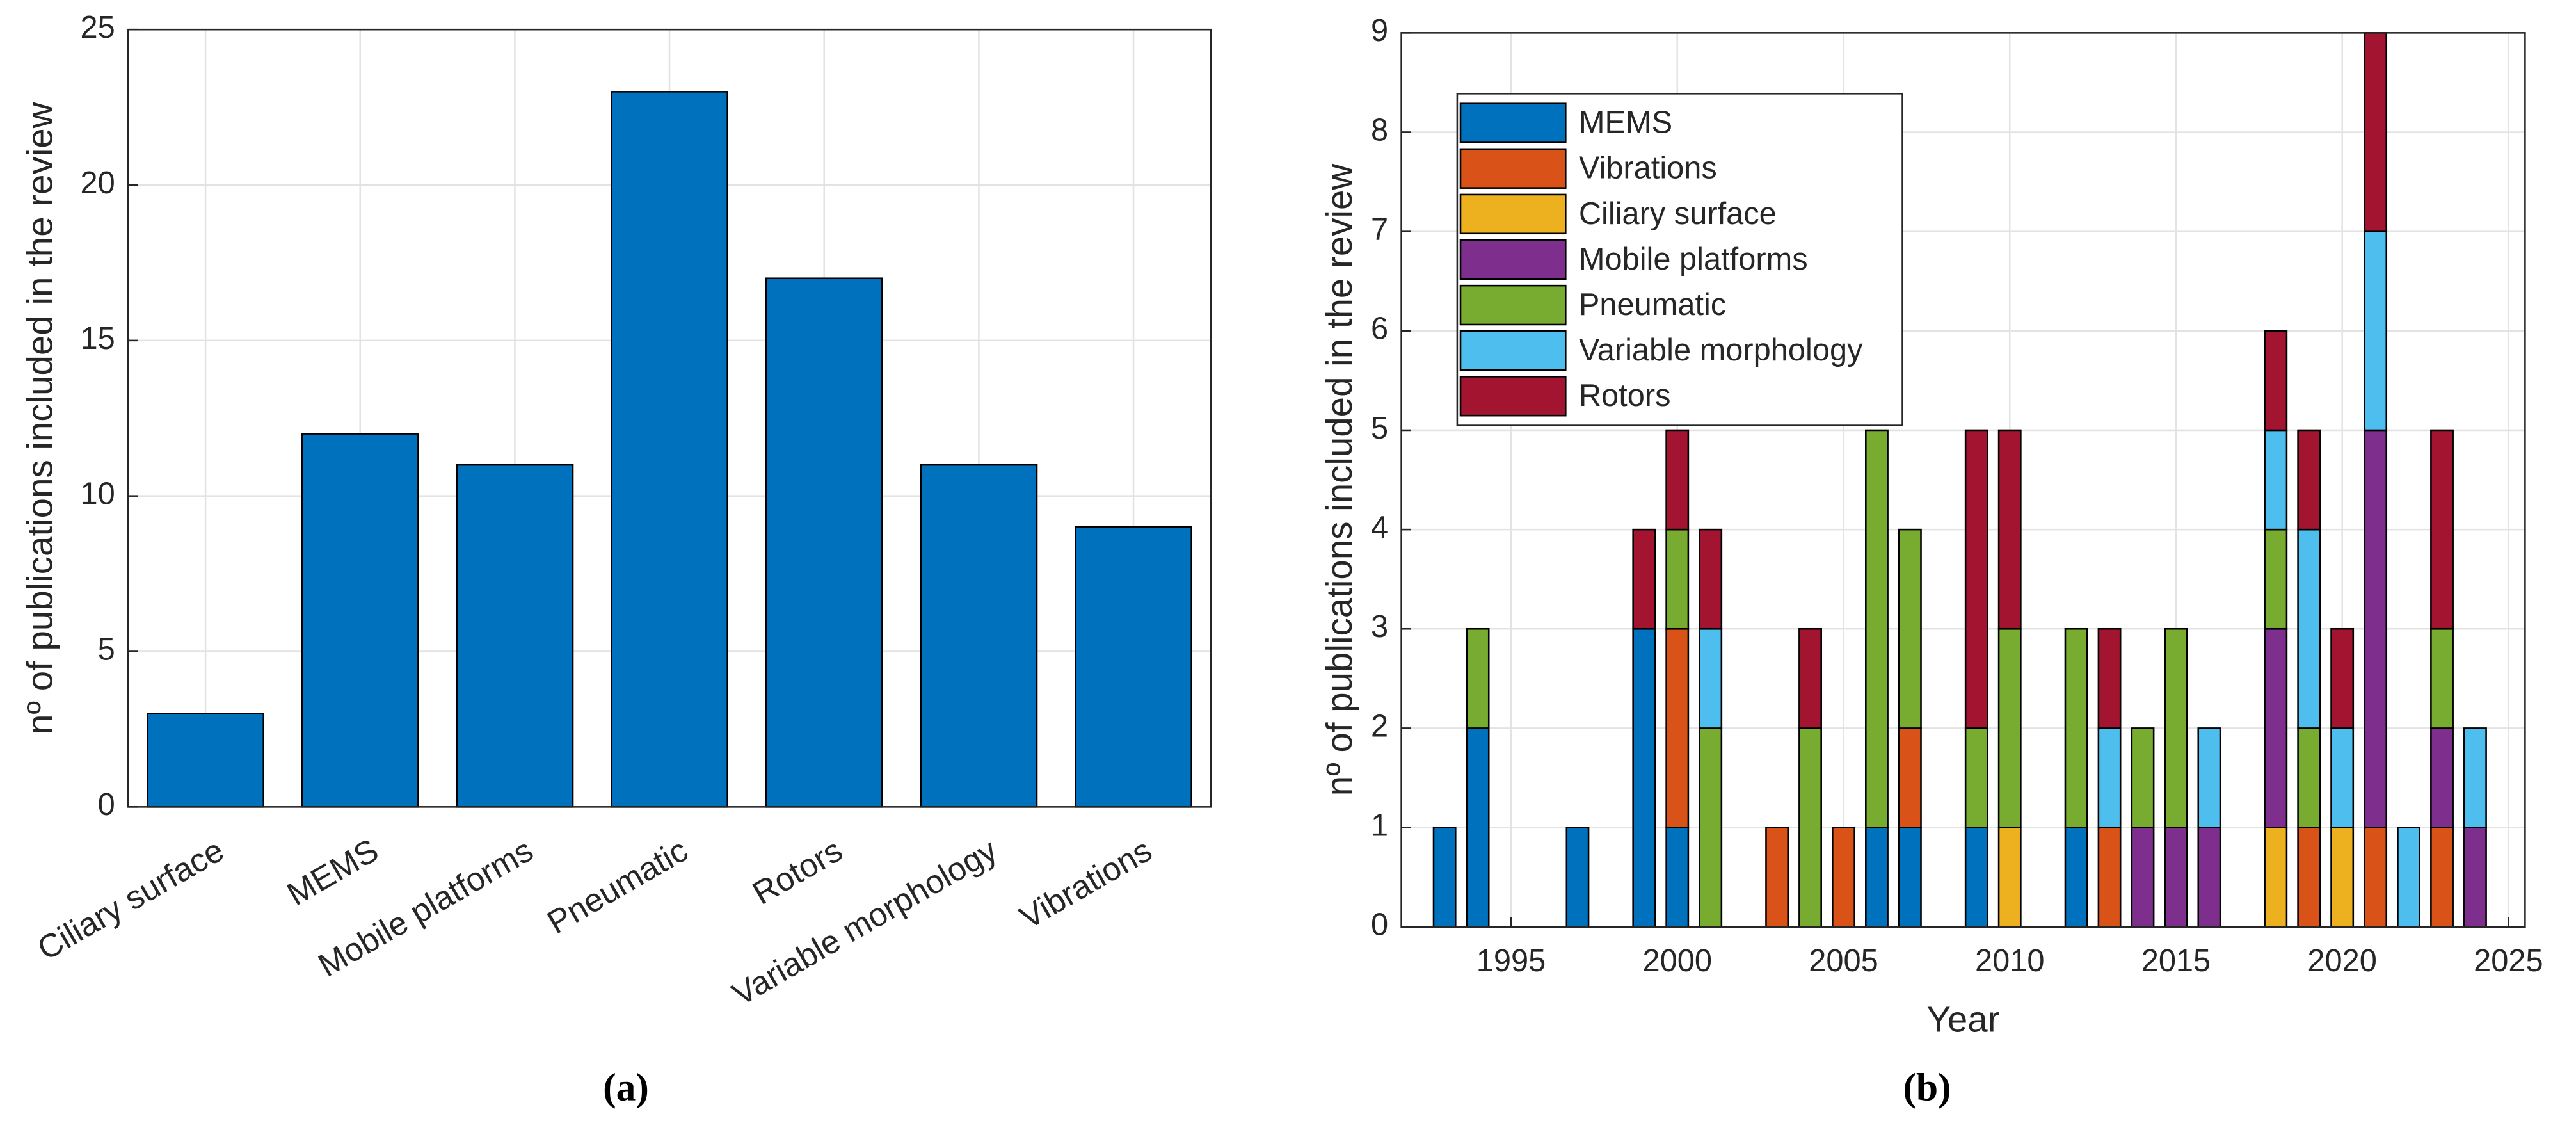 The image size is (2576, 1130). Describe the element at coordinates (797, 872) in the screenshot. I see `x-tick-label: Rotors` at that location.